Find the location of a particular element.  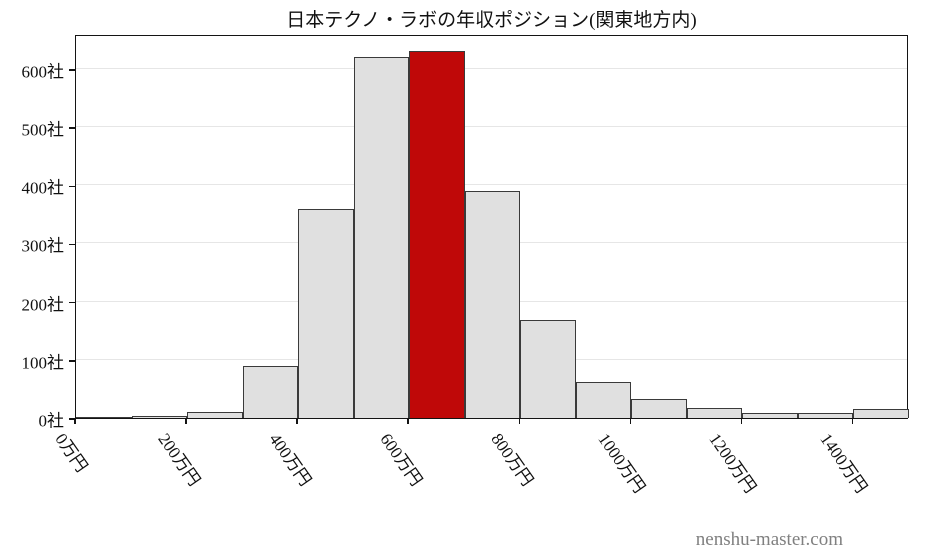

y-tick-label: 0社 is located at coordinates (51, 421).